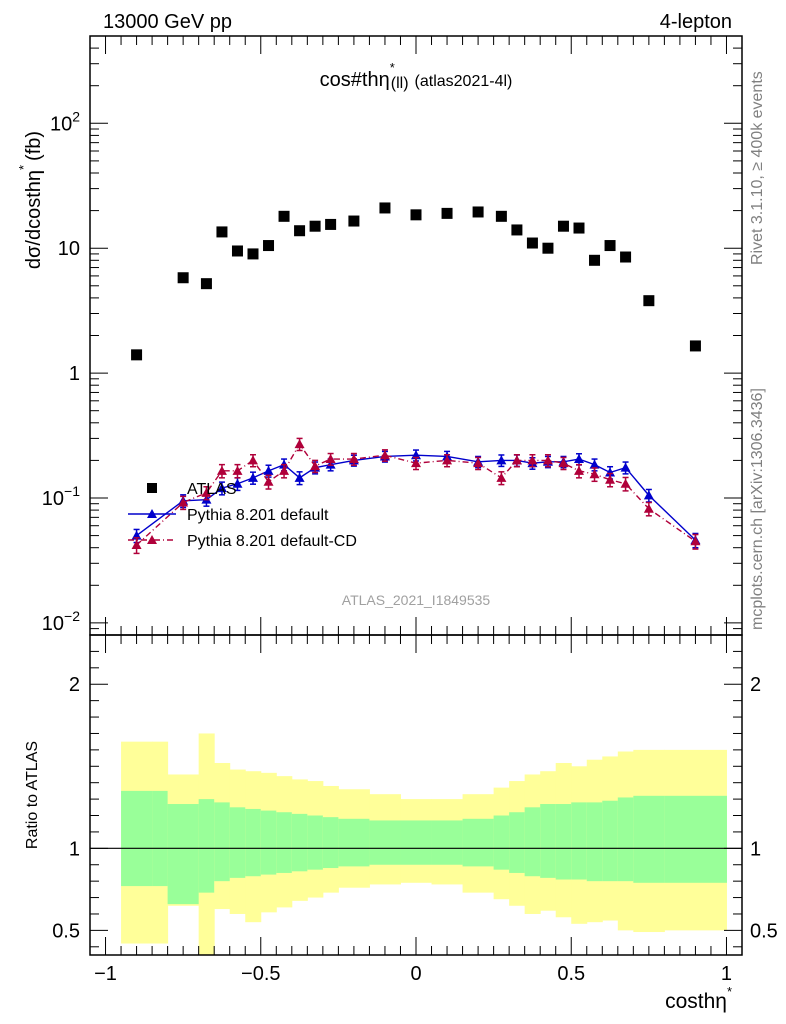 The width and height of the screenshot is (786, 1024). Describe the element at coordinates (464, 81) in the screenshot. I see `plot-title-suffix: (atlas2021-4l)` at that location.